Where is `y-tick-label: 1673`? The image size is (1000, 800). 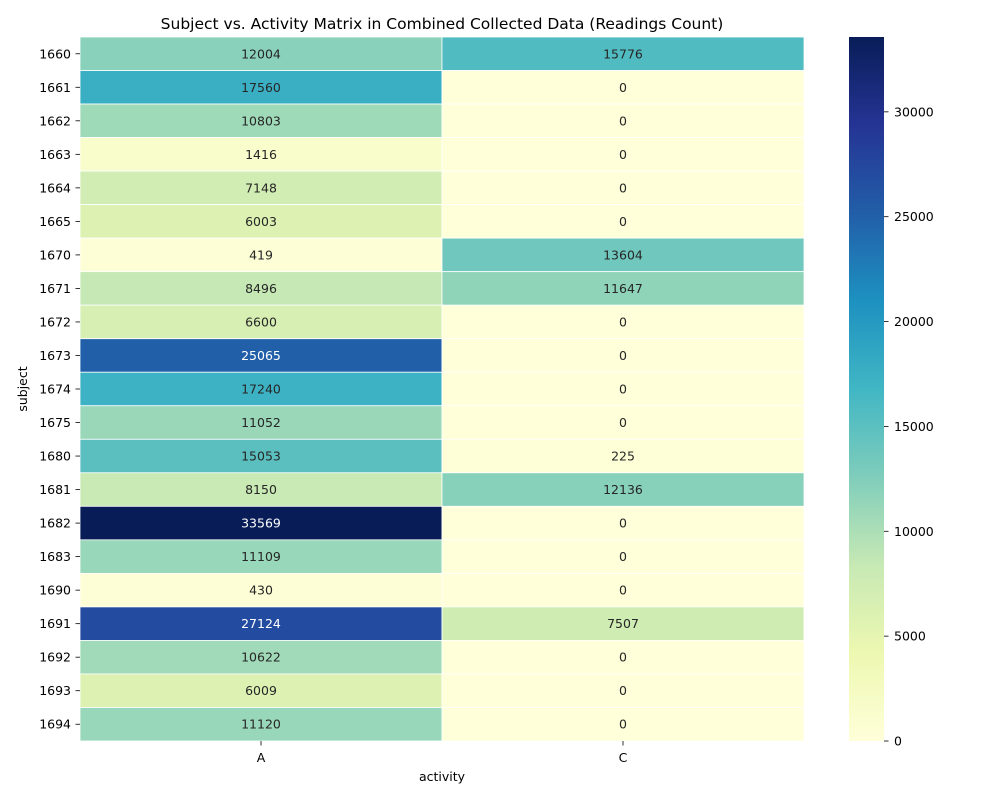 y-tick-label: 1673 is located at coordinates (55, 355).